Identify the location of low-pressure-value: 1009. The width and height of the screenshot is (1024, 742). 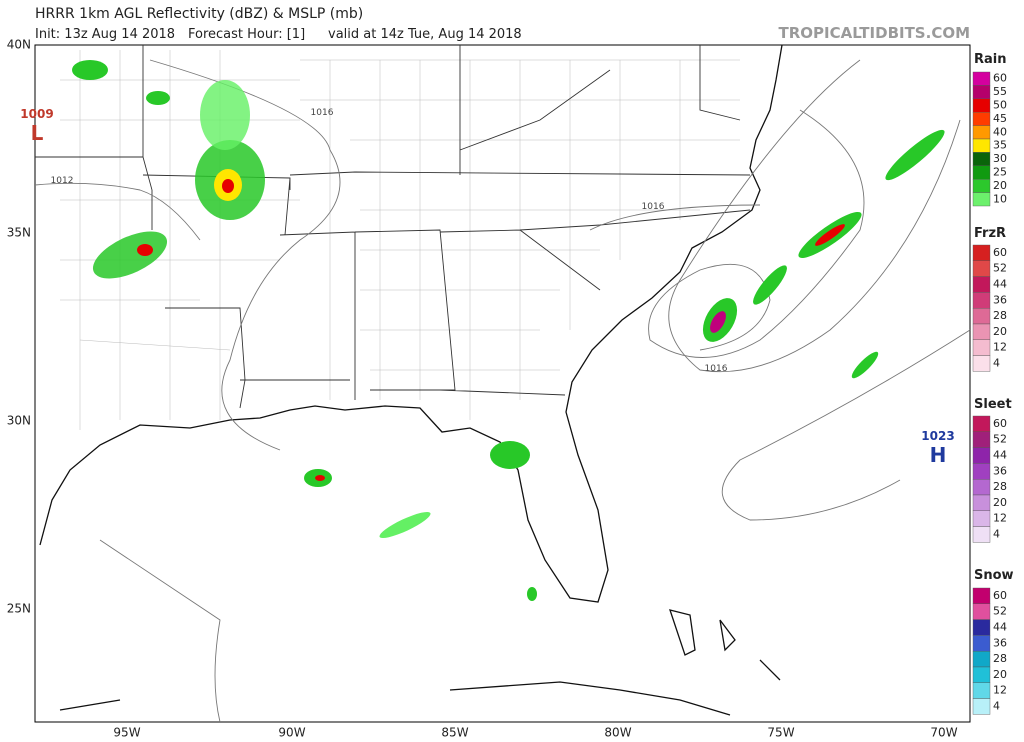
(36, 114).